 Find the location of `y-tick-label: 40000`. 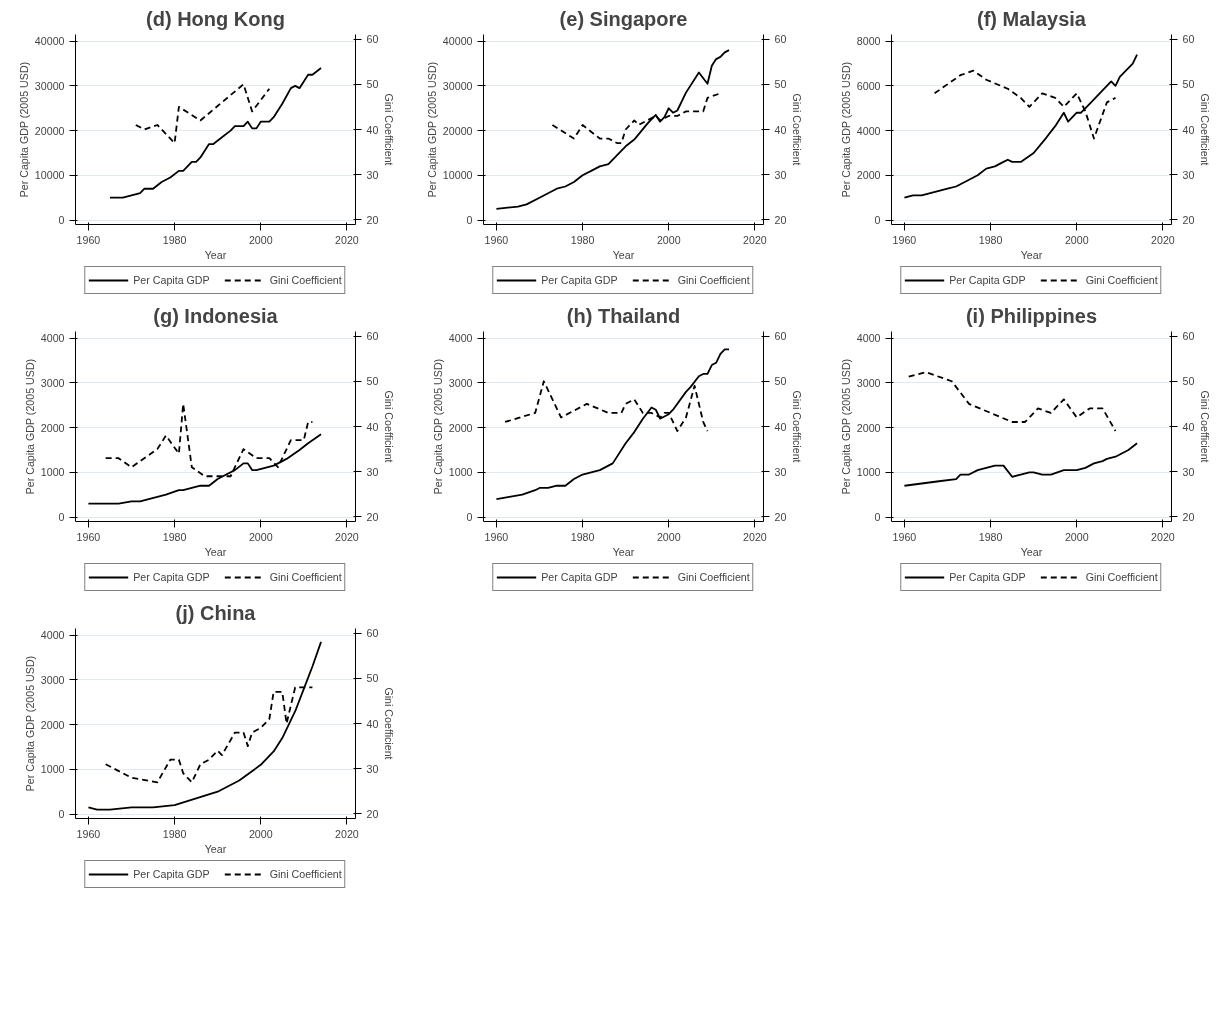

y-tick-label: 40000 is located at coordinates (49, 41).